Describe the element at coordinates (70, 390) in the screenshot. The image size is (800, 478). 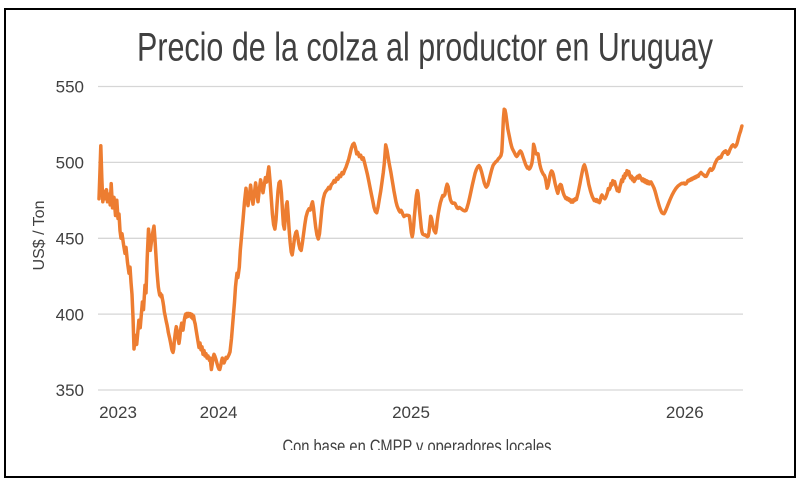
I see `svg-text: 350` at that location.